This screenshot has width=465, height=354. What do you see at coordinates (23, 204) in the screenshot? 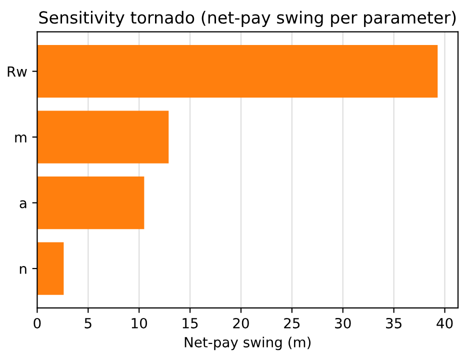
I see `y-tick-label: a` at bounding box center [23, 204].